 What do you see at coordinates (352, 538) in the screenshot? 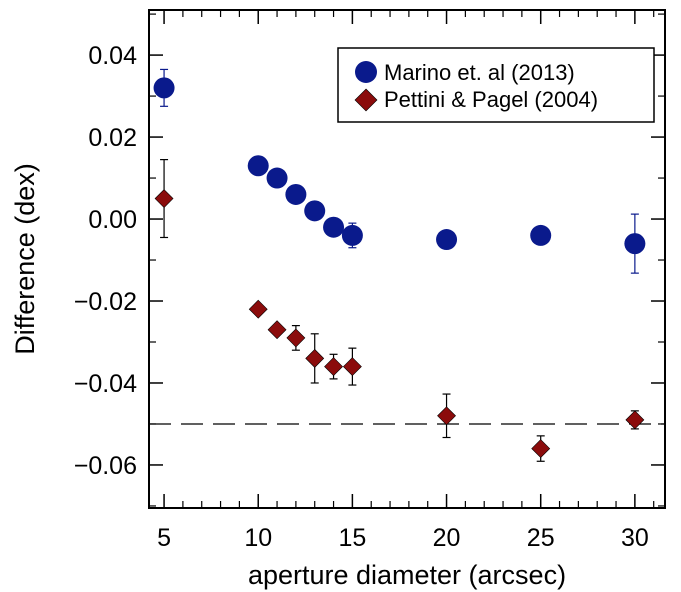
I see `x-tick-label: 15` at bounding box center [352, 538].